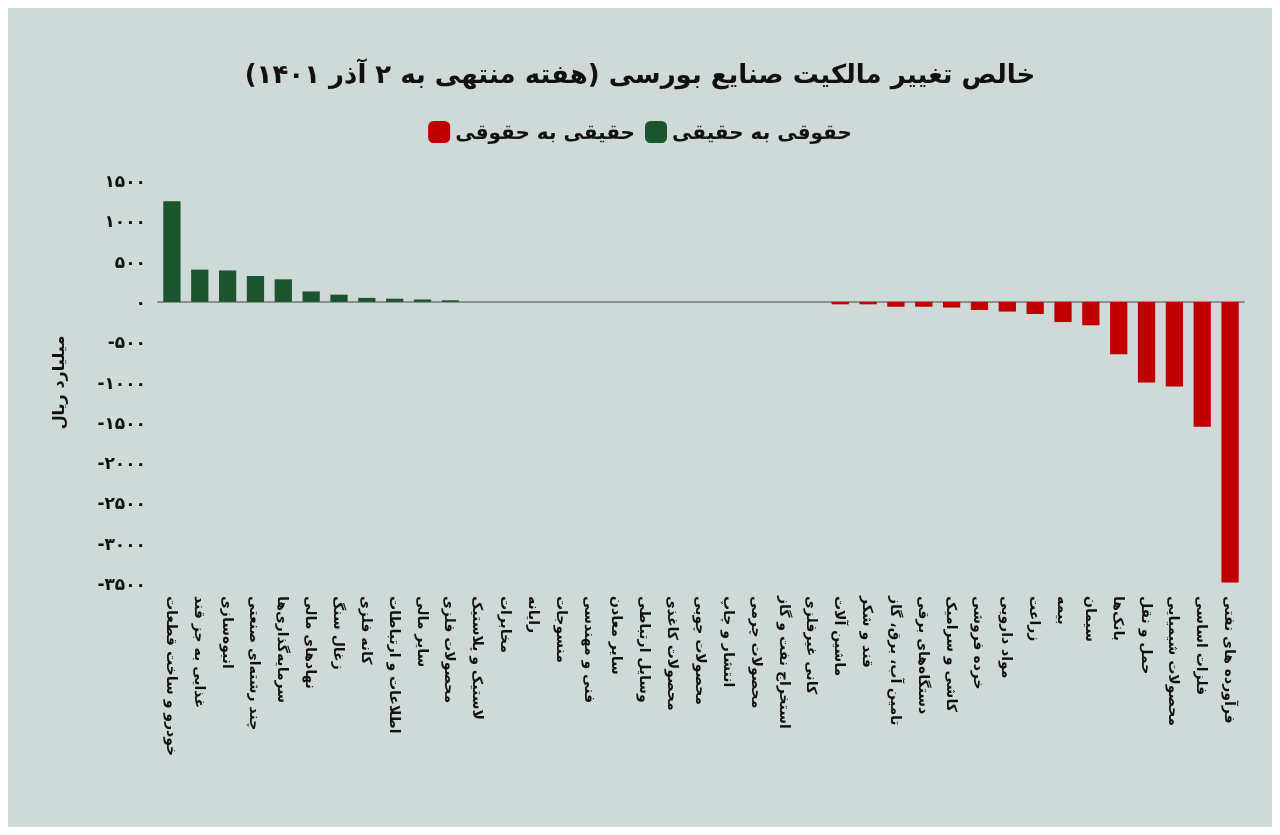  What do you see at coordinates (130, 261) in the screenshot?
I see `y-tick-label: ۵۰۰` at bounding box center [130, 261].